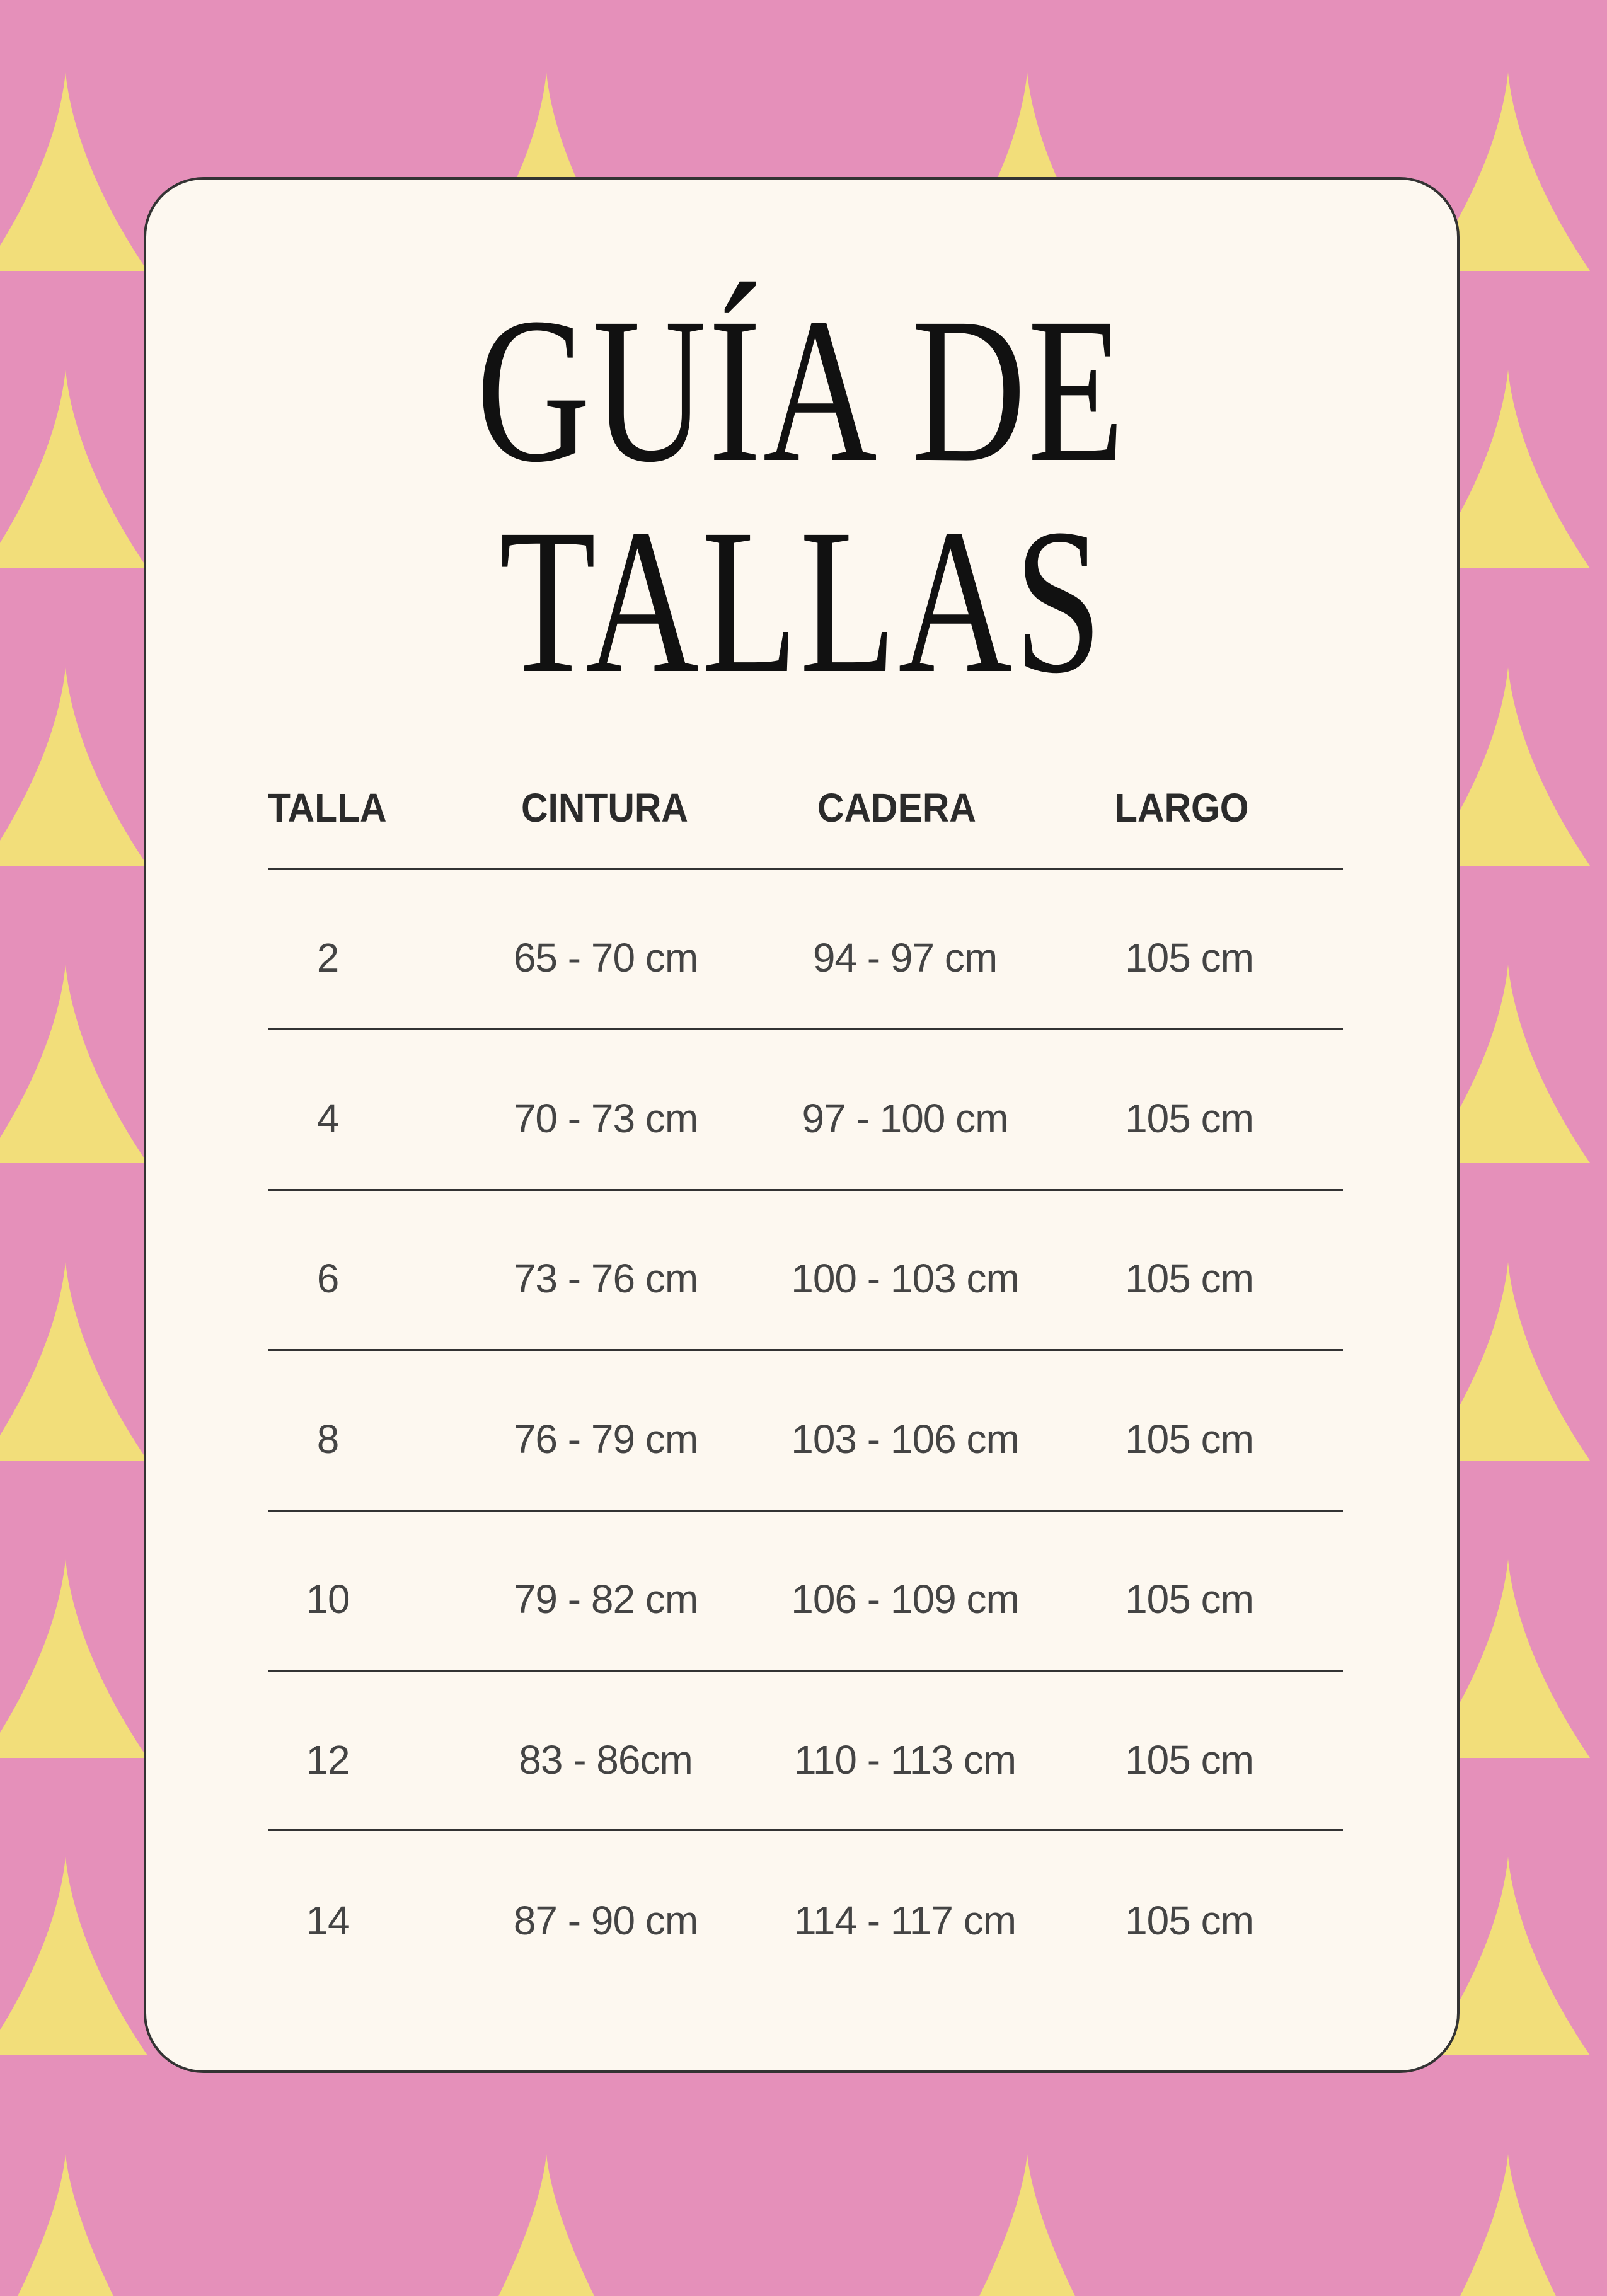  What do you see at coordinates (897, 807) in the screenshot?
I see `header-cadera: CADERA` at bounding box center [897, 807].